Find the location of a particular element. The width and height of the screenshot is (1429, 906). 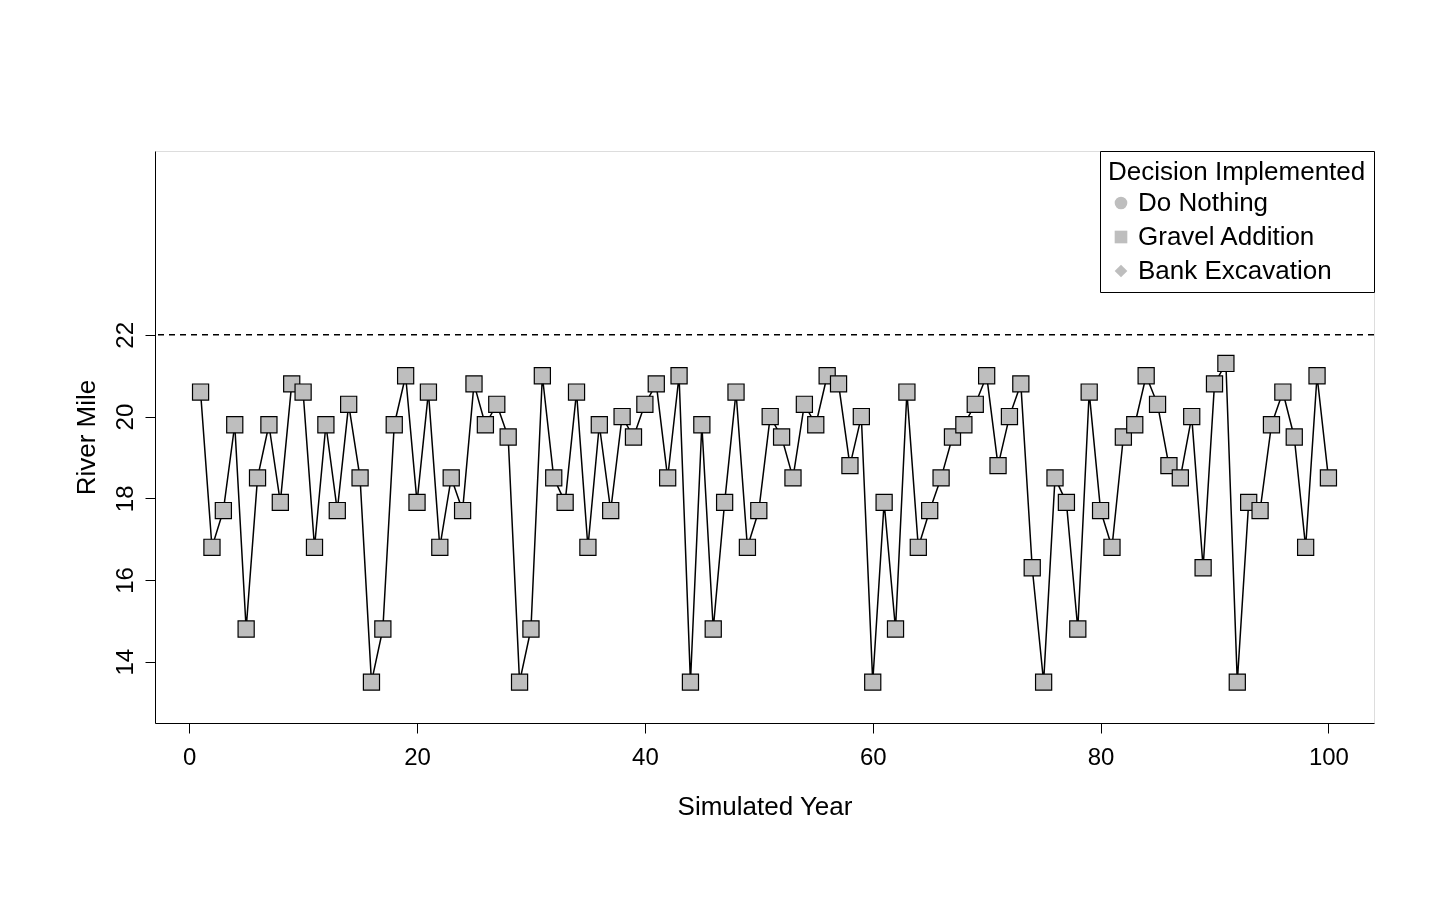

y-tick-label: 22 is located at coordinates (124, 335).